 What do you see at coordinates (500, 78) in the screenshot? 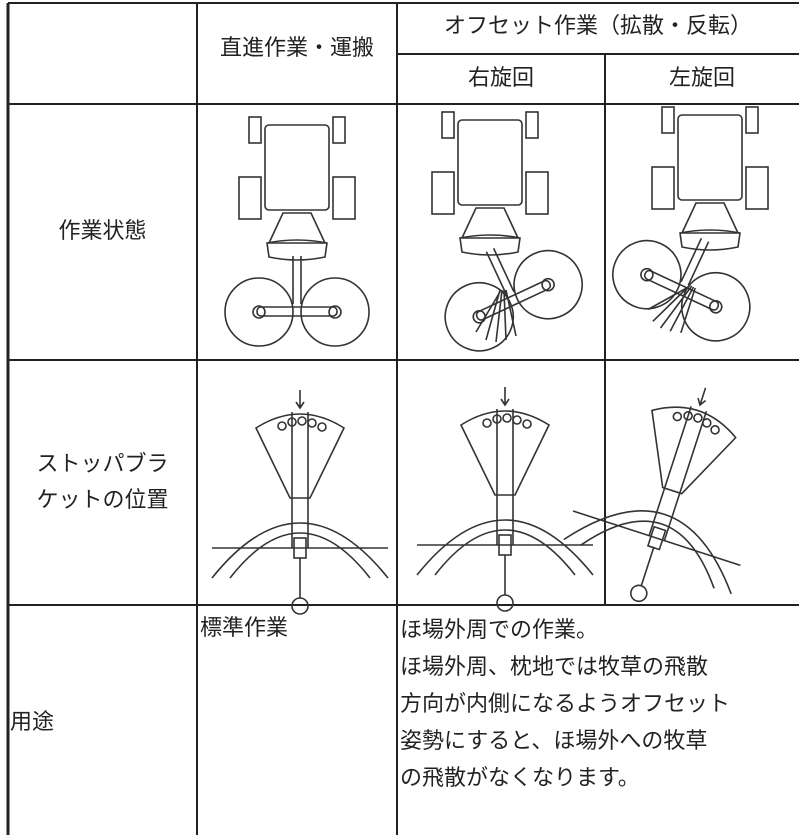
I see `header-right: 右旋回` at bounding box center [500, 78].